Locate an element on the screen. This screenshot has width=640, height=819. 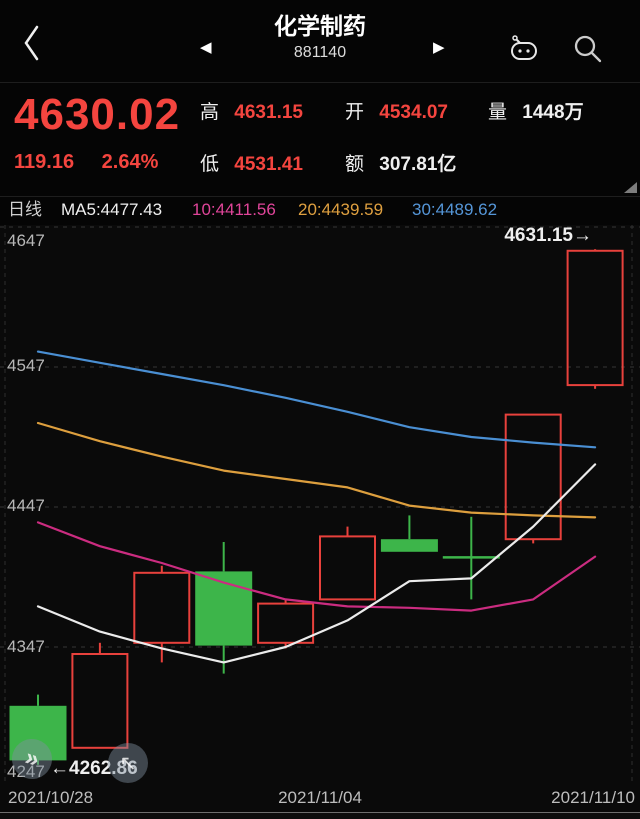
stat-low: 低 4531.41 is located at coordinates (251, 164).